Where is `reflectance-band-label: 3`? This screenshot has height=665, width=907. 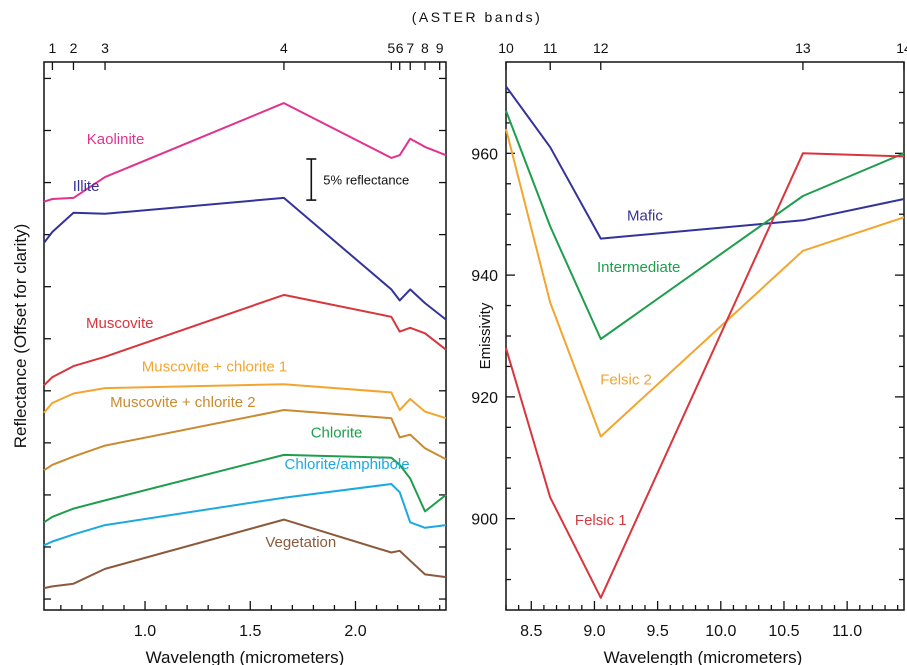
reflectance-band-label: 3 is located at coordinates (105, 48).